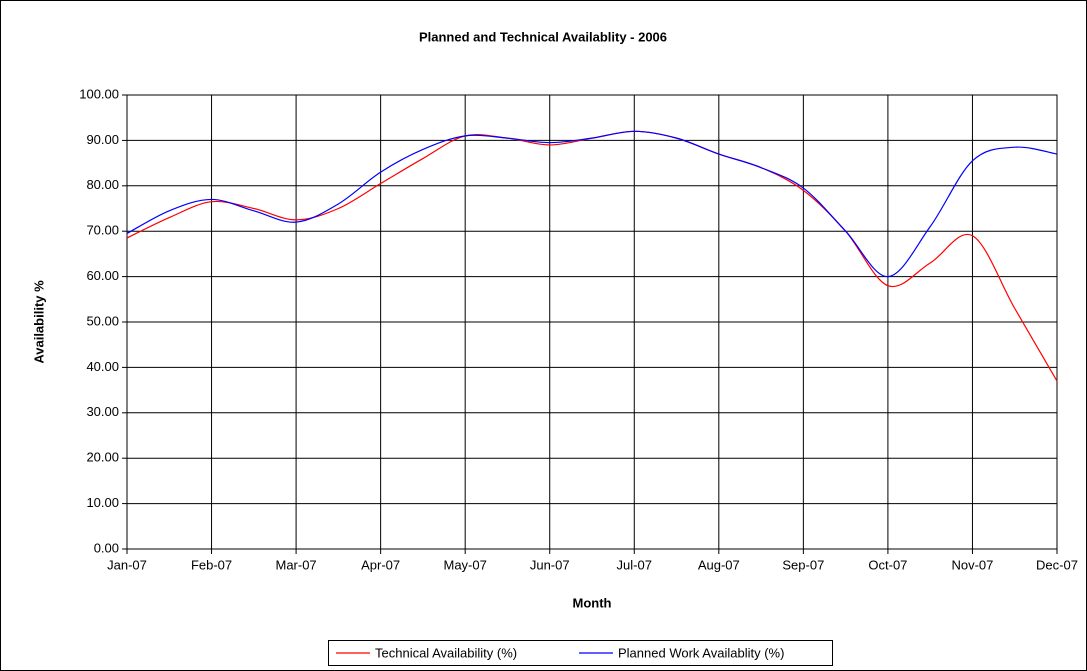 The height and width of the screenshot is (671, 1087). What do you see at coordinates (127, 564) in the screenshot?
I see `x-tick-label: Jan-07` at bounding box center [127, 564].